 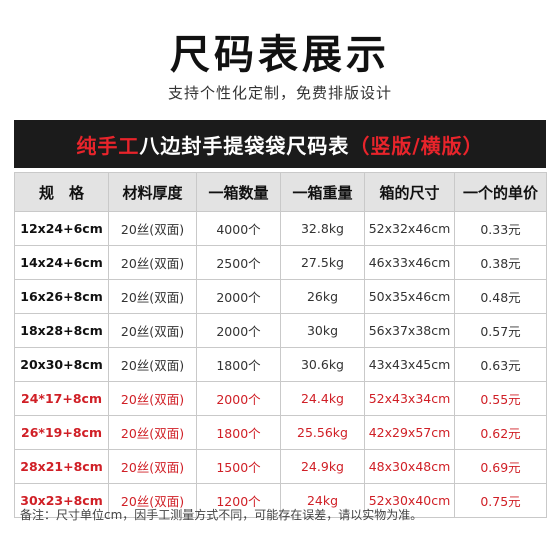 What do you see at coordinates (322, 466) in the screenshot?
I see `cell-weight: 24.9kg` at bounding box center [322, 466].